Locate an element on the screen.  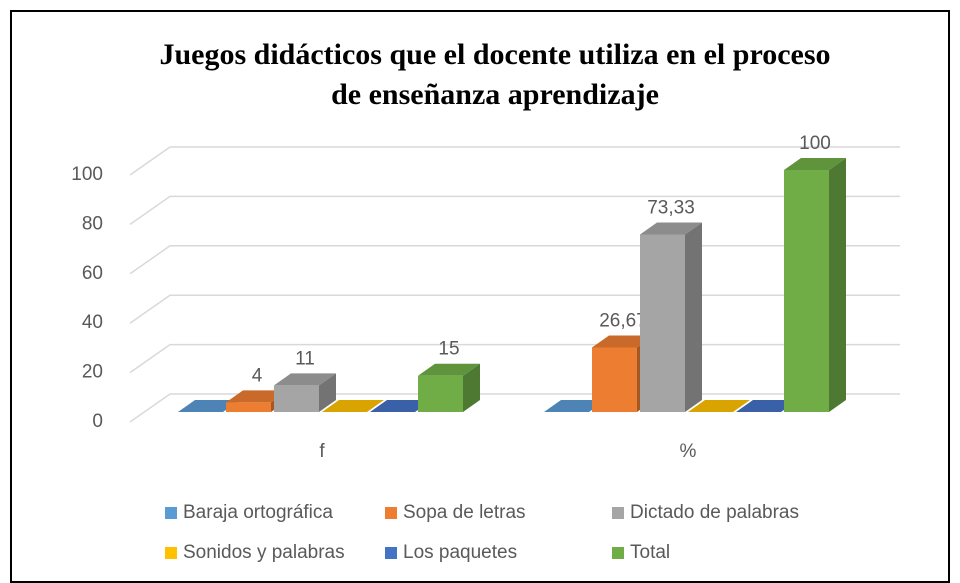
legend-label: Los paquetes is located at coordinates (460, 552).